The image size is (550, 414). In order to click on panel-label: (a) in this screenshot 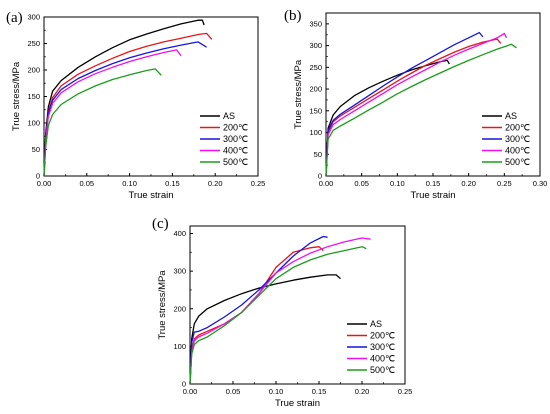, I will do `click(14, 18)`.